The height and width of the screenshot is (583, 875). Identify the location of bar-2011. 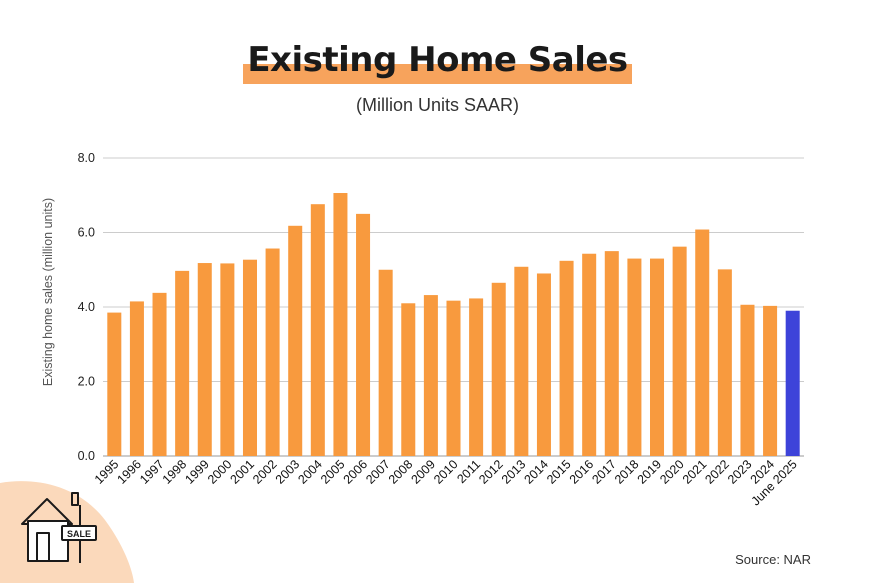
(476, 377).